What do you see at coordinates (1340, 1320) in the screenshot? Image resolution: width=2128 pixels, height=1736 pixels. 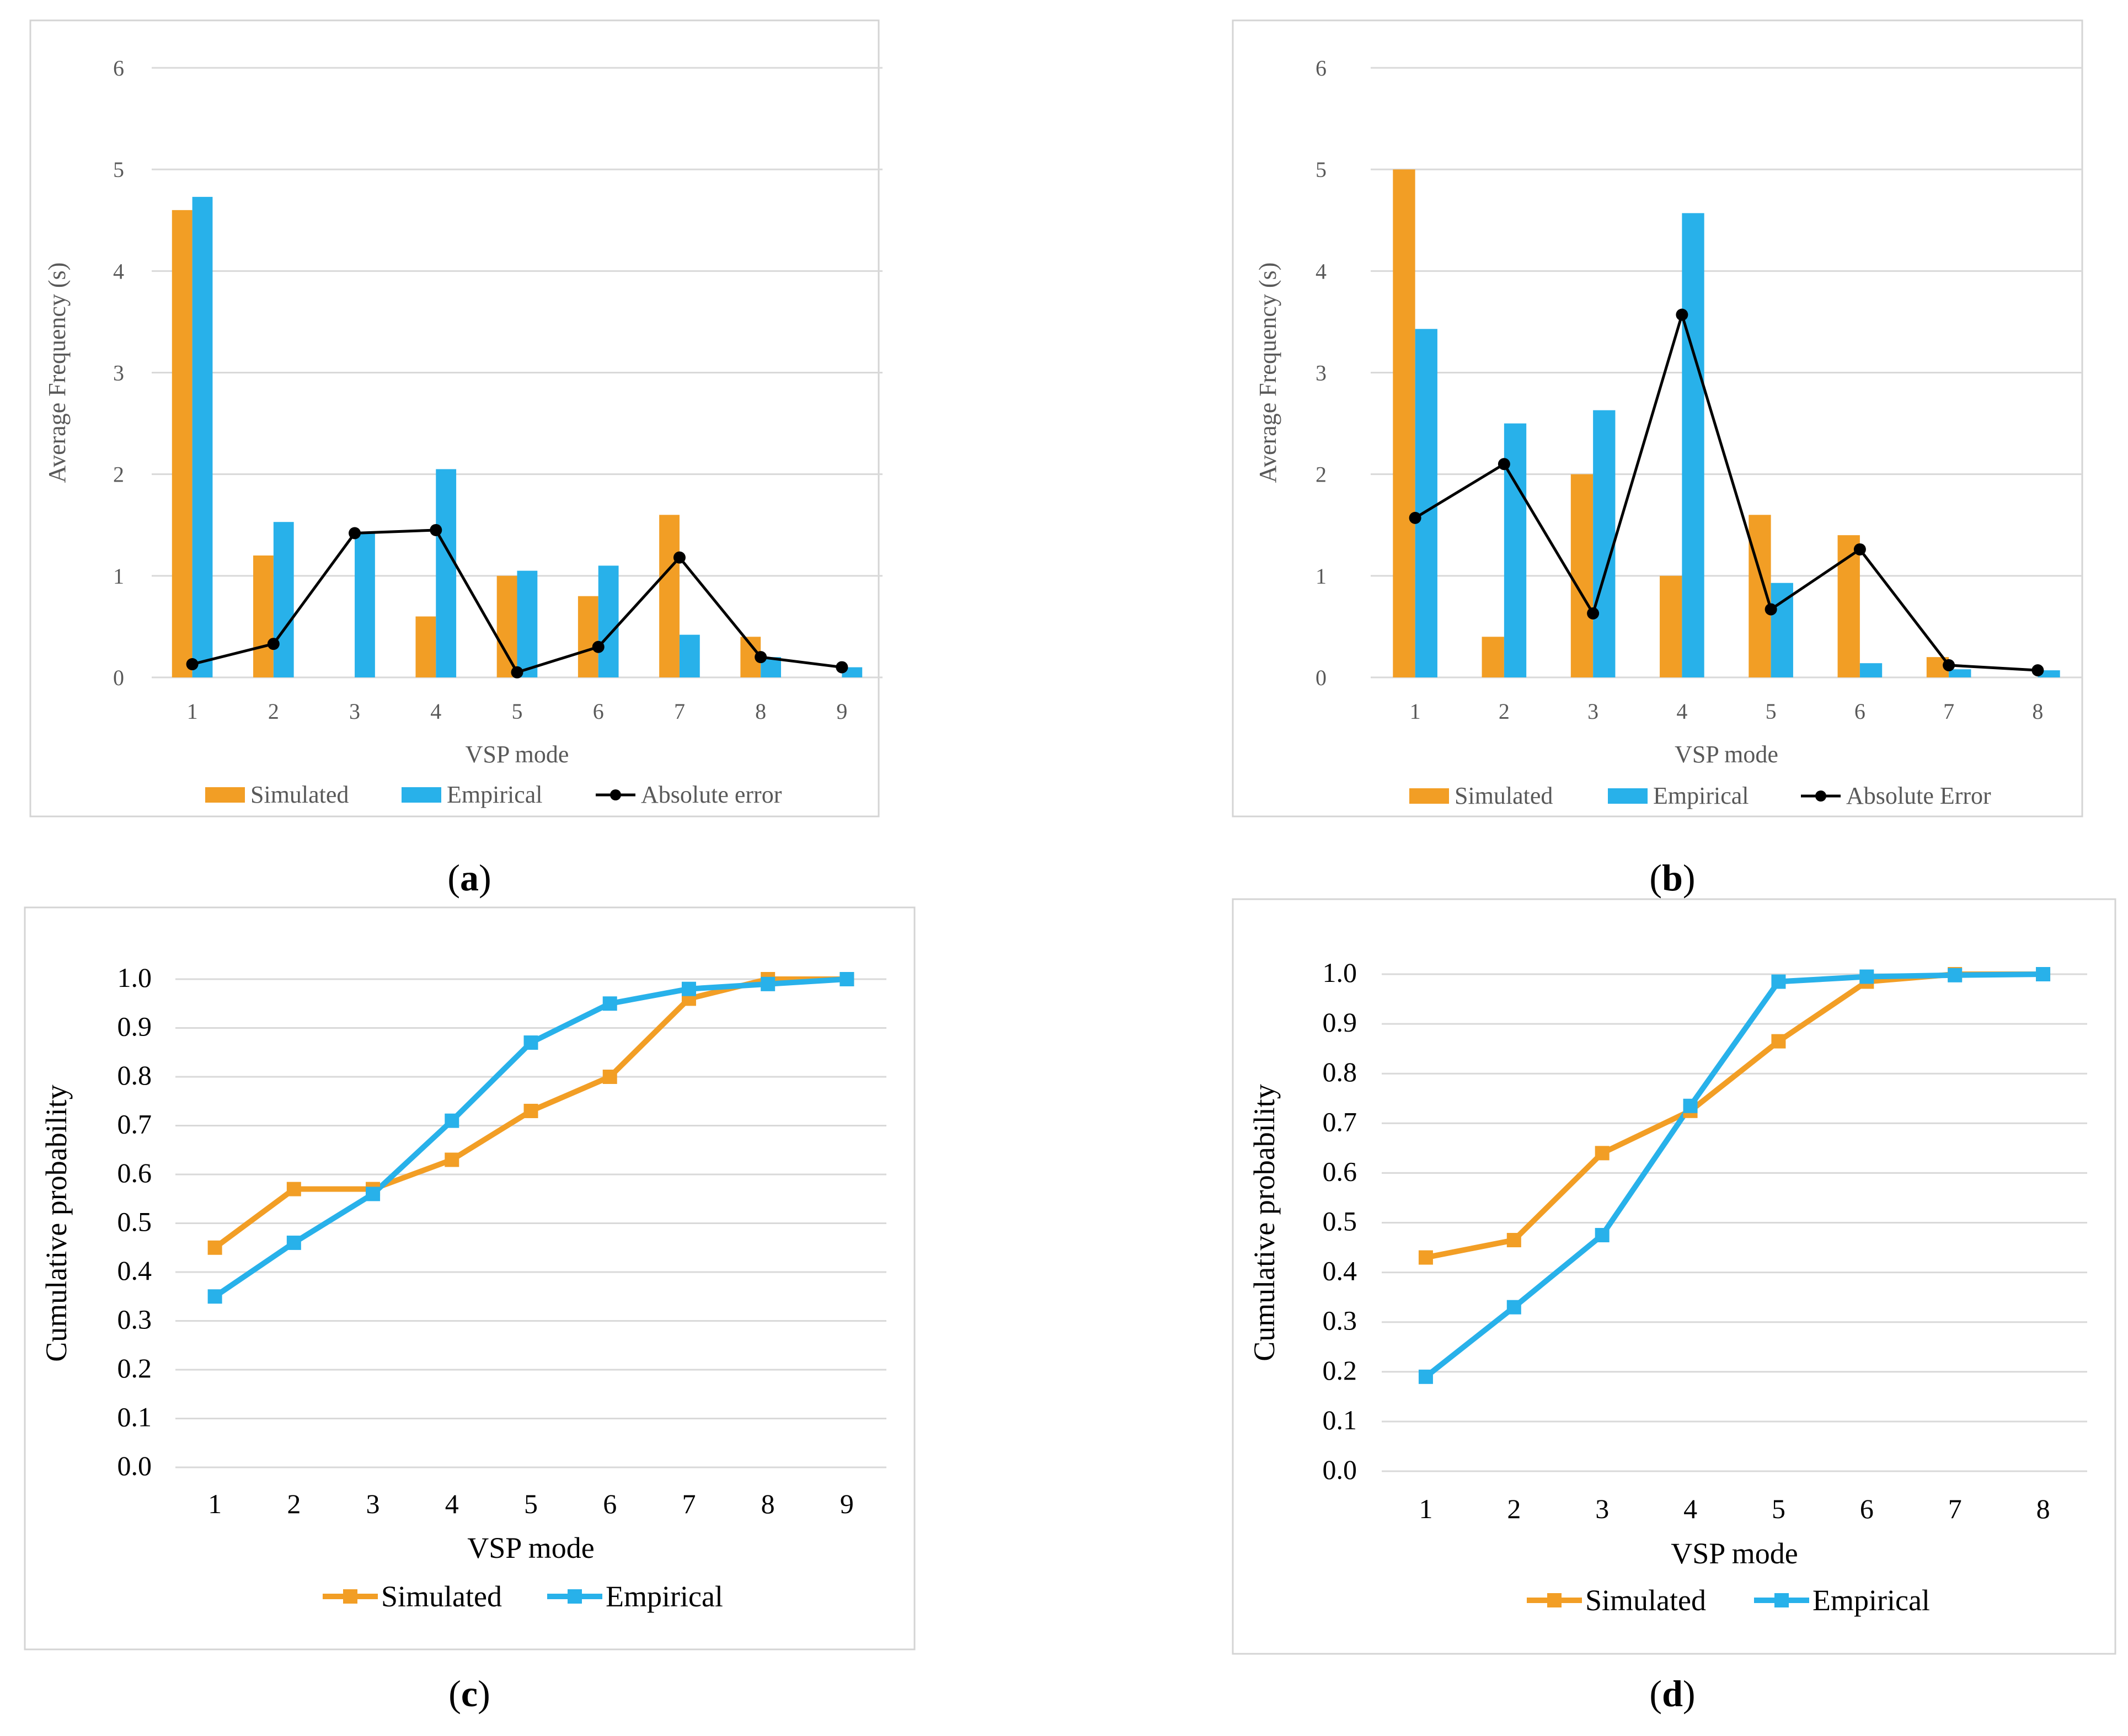 I see `y-tick-label: 0.3` at bounding box center [1340, 1320].